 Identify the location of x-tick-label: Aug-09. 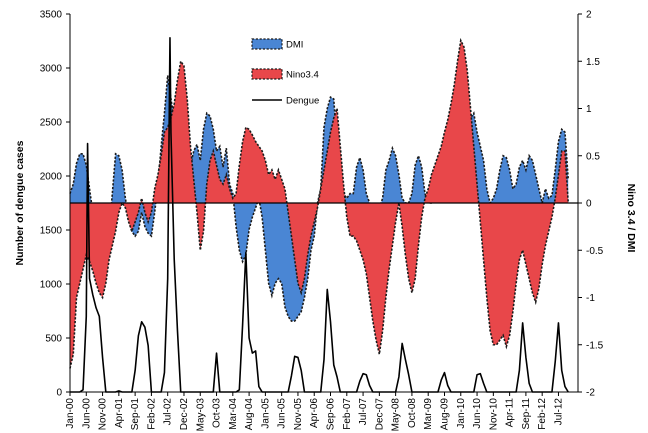
(444, 414).